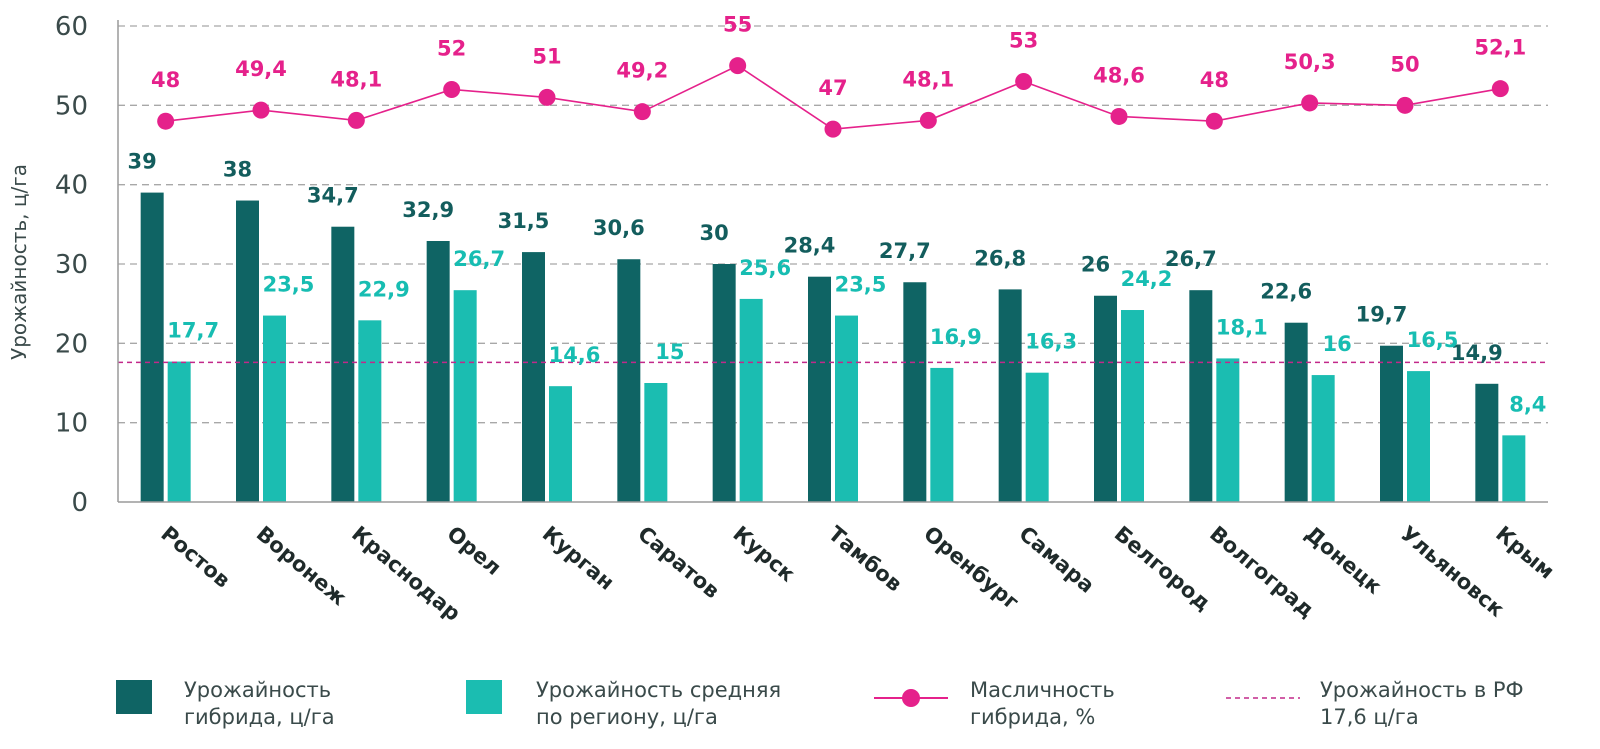 The height and width of the screenshot is (749, 1600). I want to click on legend-label-rf-line2: 17,6 ц/га, so click(1369, 717).